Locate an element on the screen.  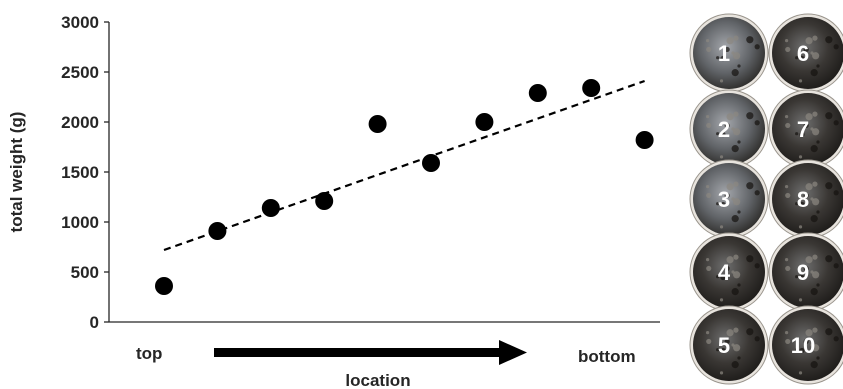
sample-dish-1: 1 is located at coordinates (729, 53).